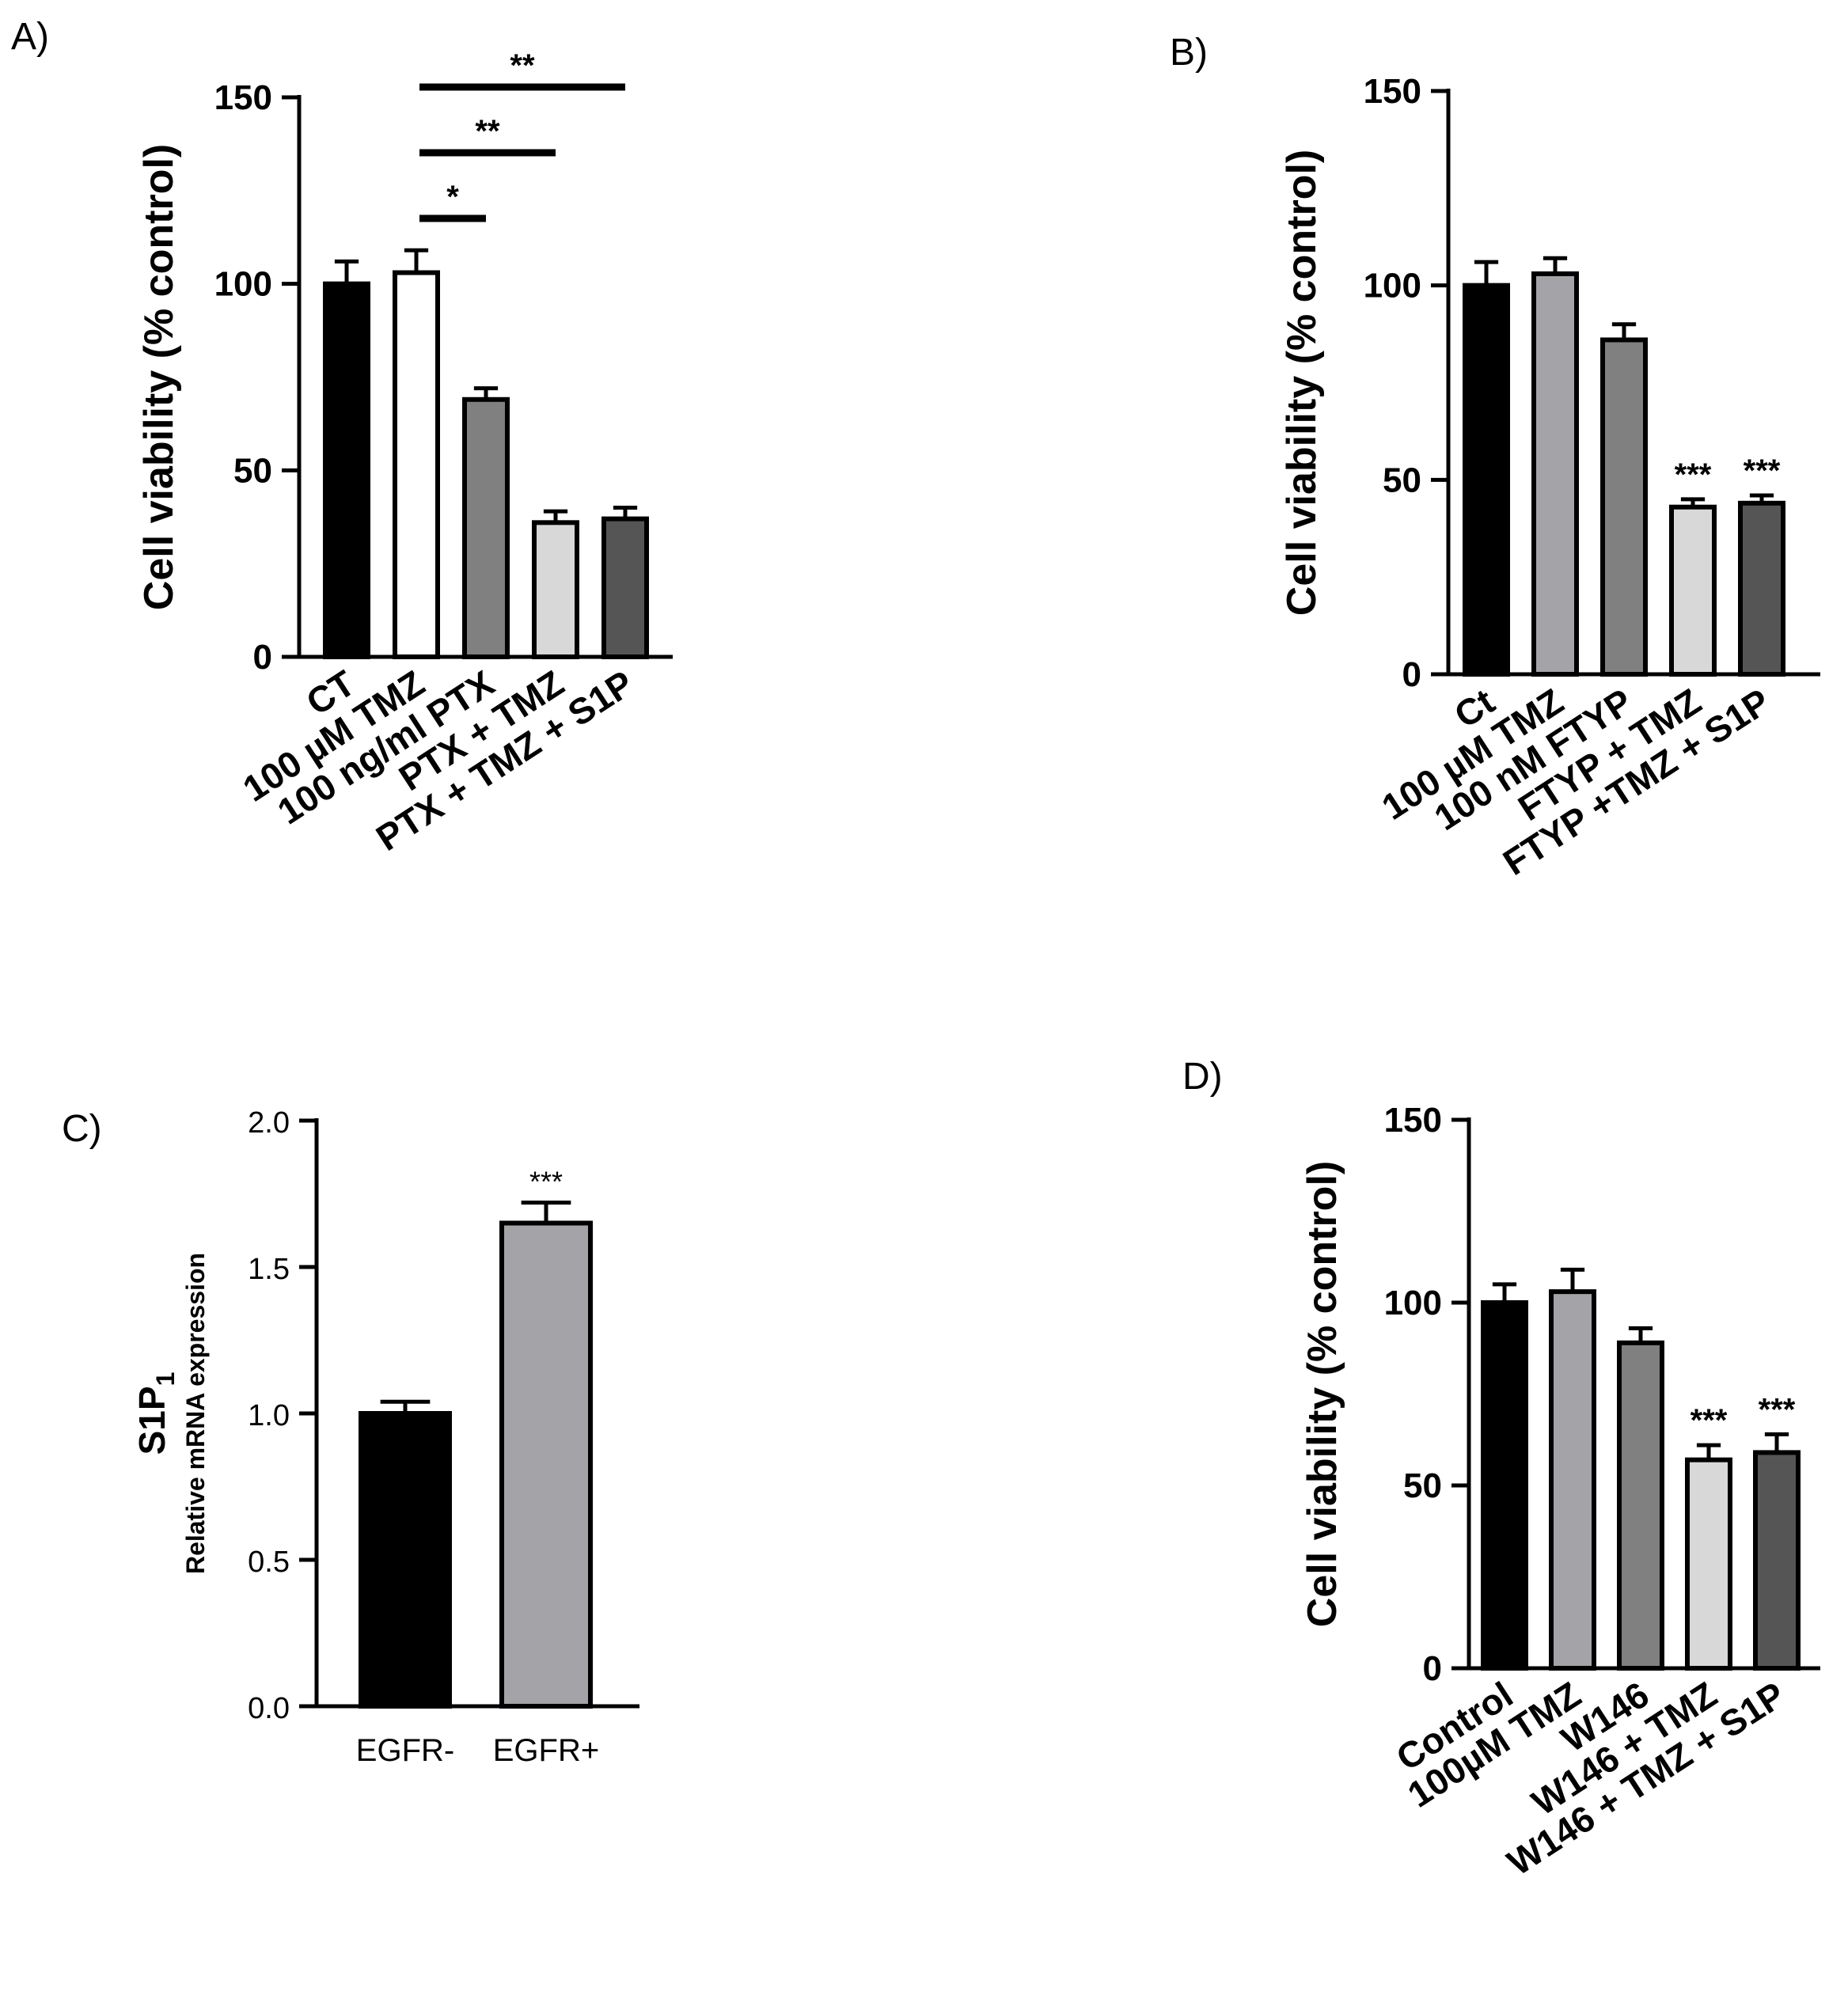 This screenshot has height=2003, width=1848. Describe the element at coordinates (1202, 1077) in the screenshot. I see `panel-label: D)` at that location.